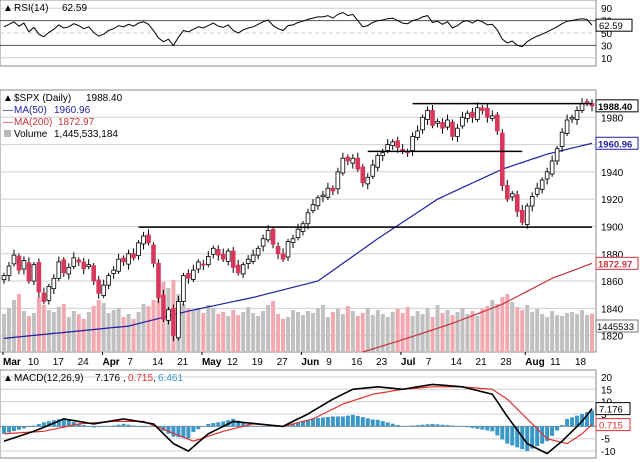 The image size is (640, 463). Describe the element at coordinates (329, 362) in the screenshot. I see `x-tick-label: 9` at that location.